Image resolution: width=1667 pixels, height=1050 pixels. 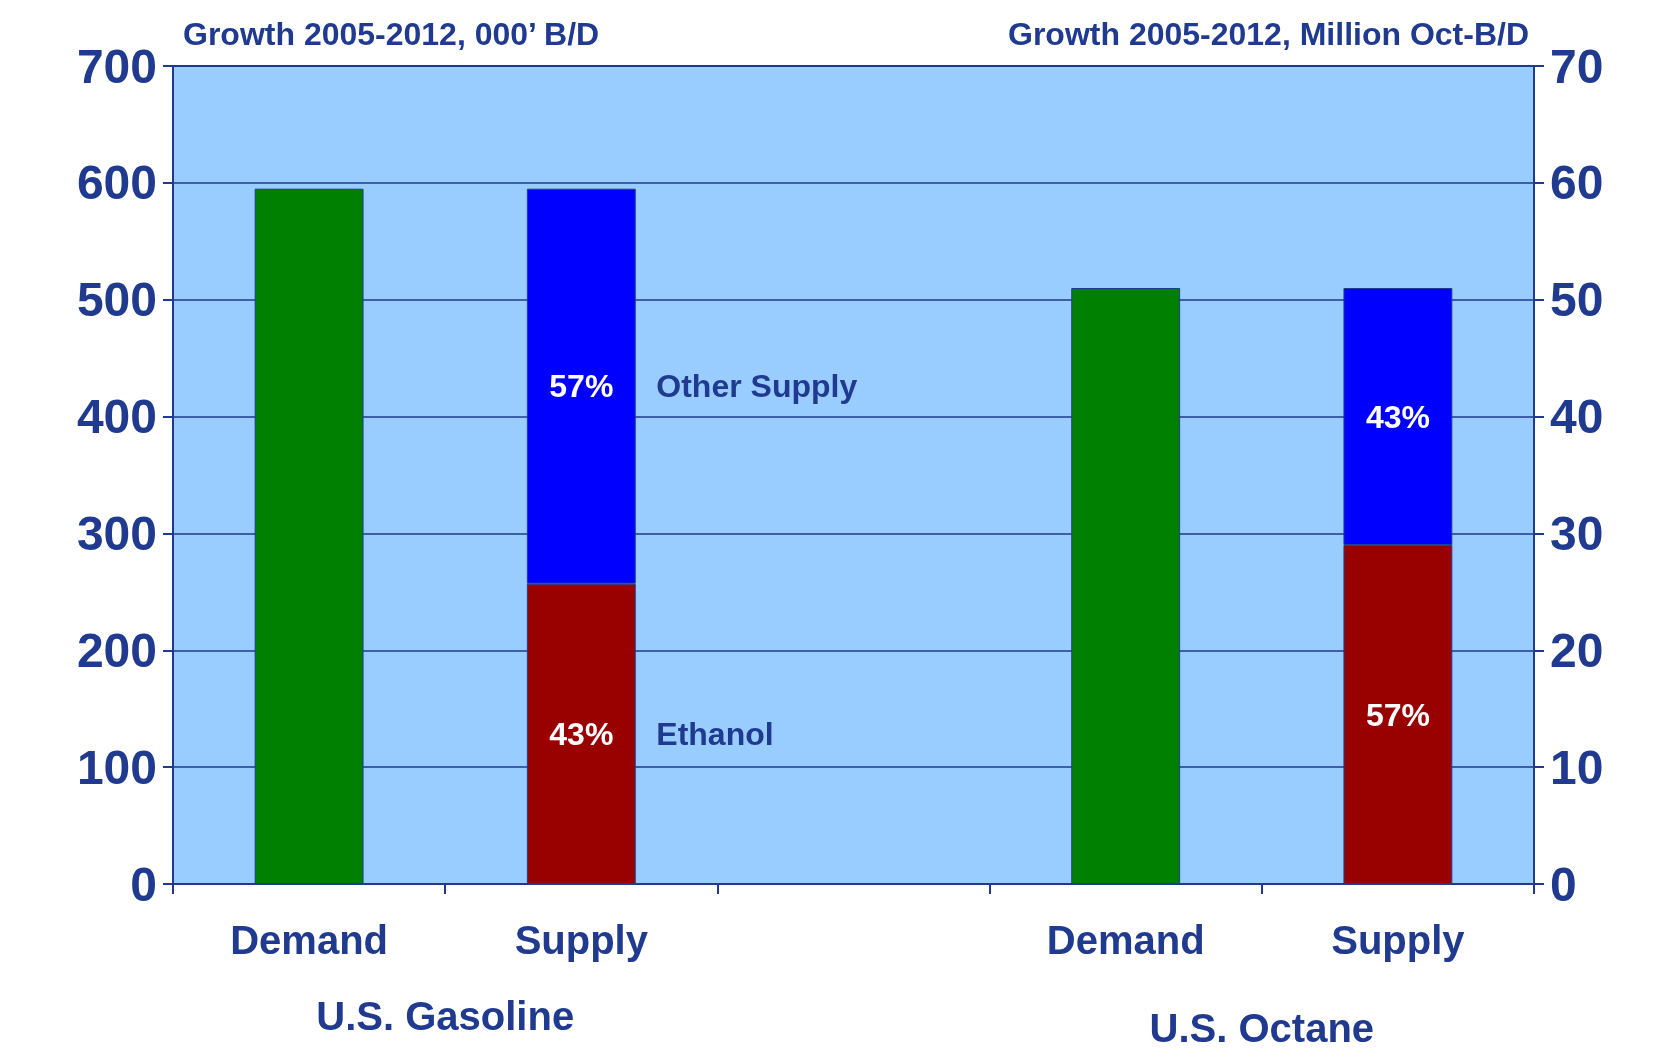 I want to click on y-tick-label: 200, so click(x=116, y=650).